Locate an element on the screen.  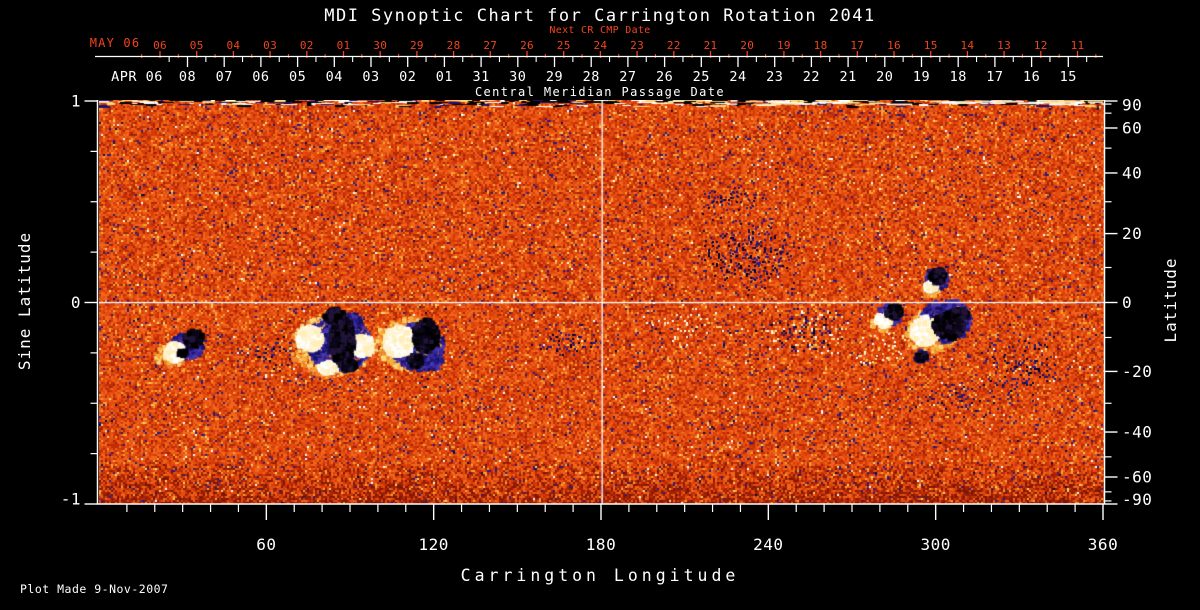
red-axis-tick-label: 13 is located at coordinates (1004, 45).